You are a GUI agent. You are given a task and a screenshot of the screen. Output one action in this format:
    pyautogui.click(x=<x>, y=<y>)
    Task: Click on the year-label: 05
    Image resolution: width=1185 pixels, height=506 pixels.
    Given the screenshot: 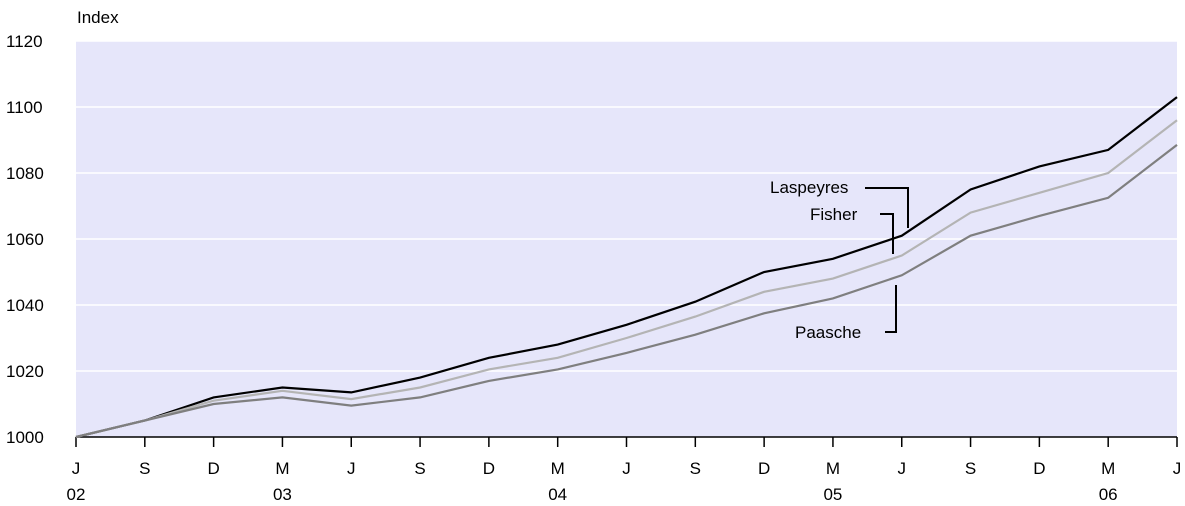 What is the action you would take?
    pyautogui.click(x=832, y=494)
    